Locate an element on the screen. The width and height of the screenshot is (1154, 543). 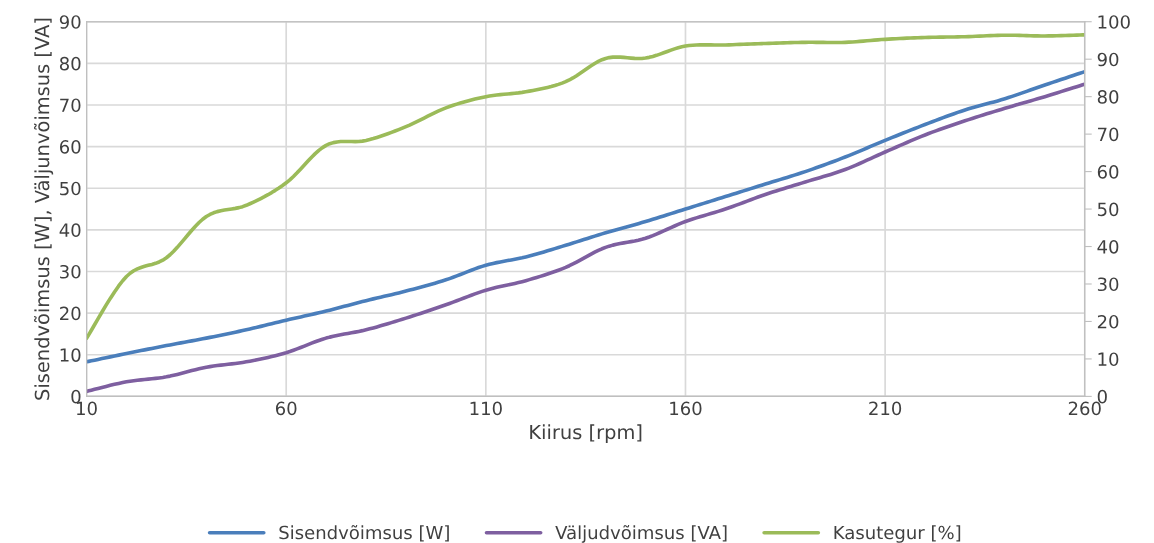
legend-label: Väljudvõimsus [VA] is located at coordinates (641, 534).